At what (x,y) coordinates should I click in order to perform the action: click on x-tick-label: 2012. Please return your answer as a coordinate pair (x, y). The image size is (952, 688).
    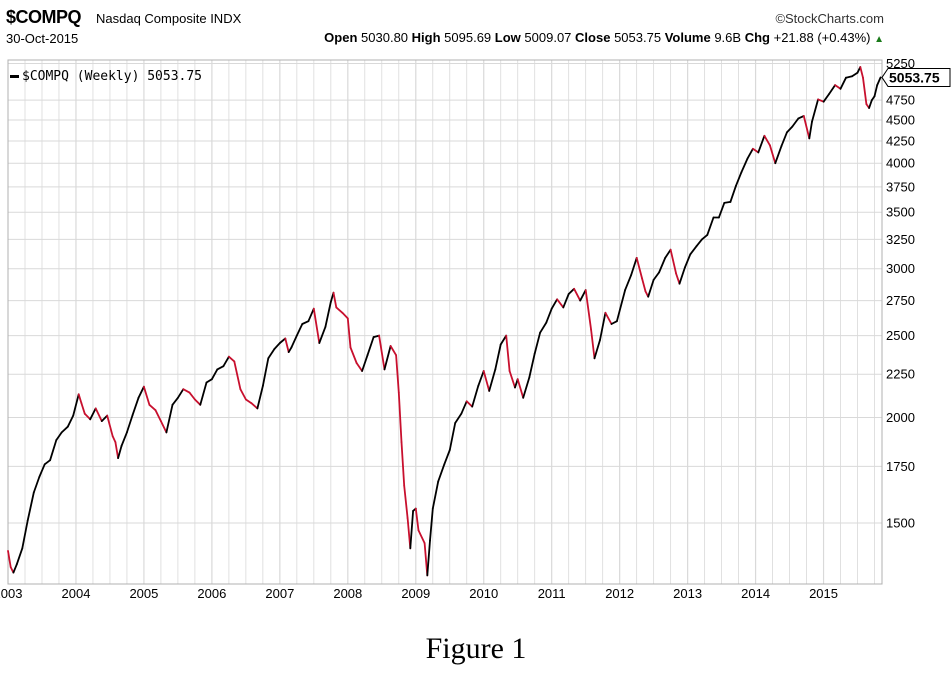
    Looking at the image, I should click on (619, 593).